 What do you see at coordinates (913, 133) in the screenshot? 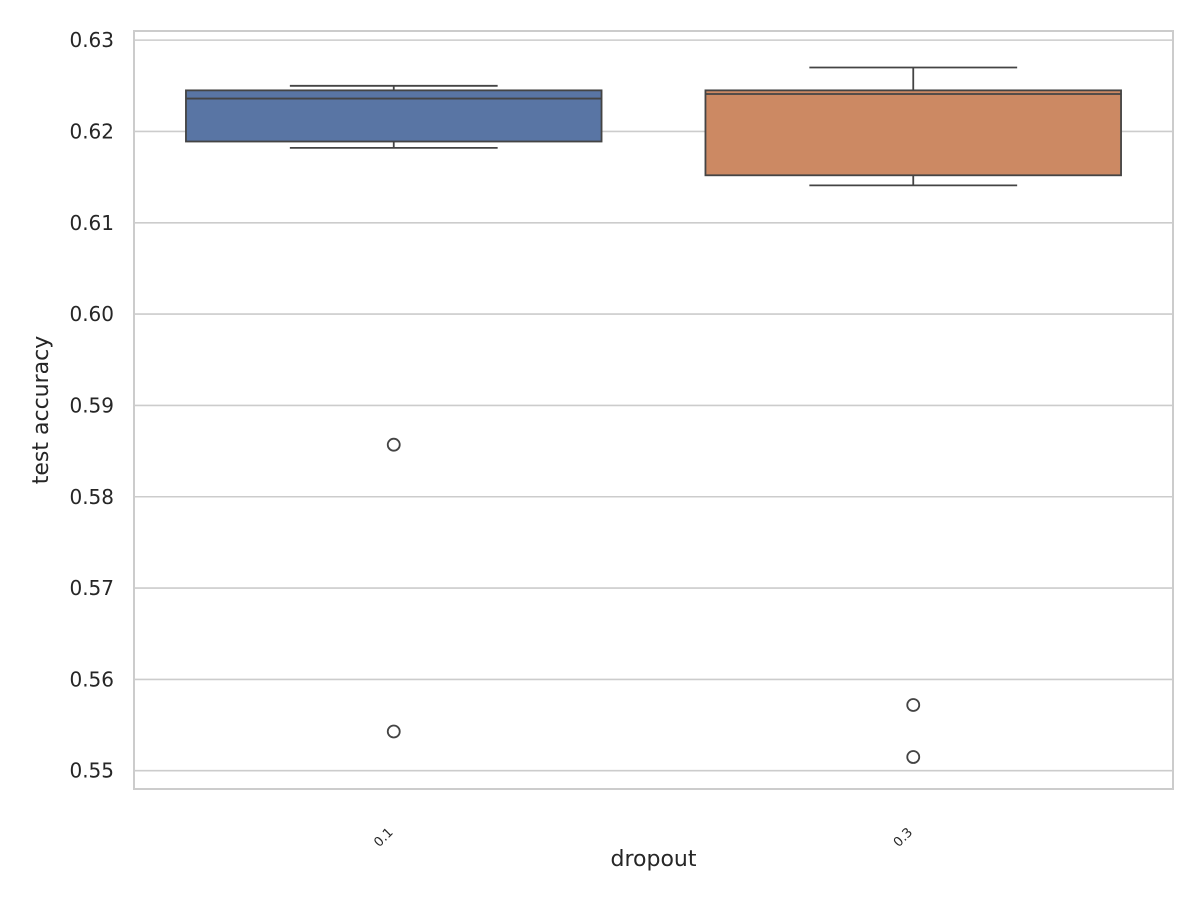
I see `box-iqr` at bounding box center [913, 133].